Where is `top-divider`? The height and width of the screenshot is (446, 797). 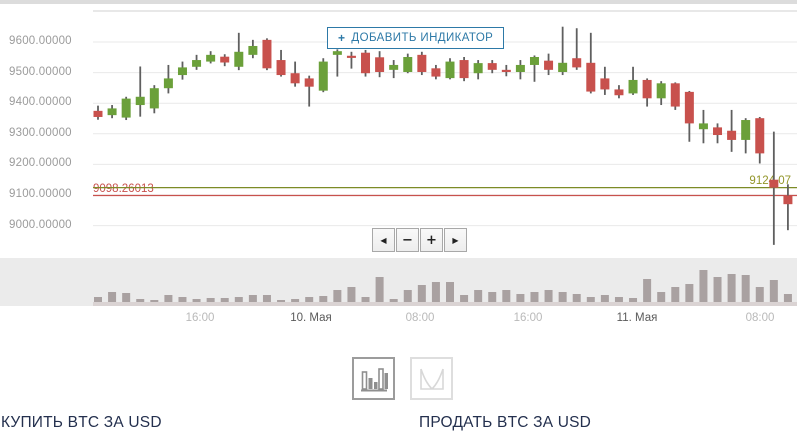
top-divider is located at coordinates (398, 2).